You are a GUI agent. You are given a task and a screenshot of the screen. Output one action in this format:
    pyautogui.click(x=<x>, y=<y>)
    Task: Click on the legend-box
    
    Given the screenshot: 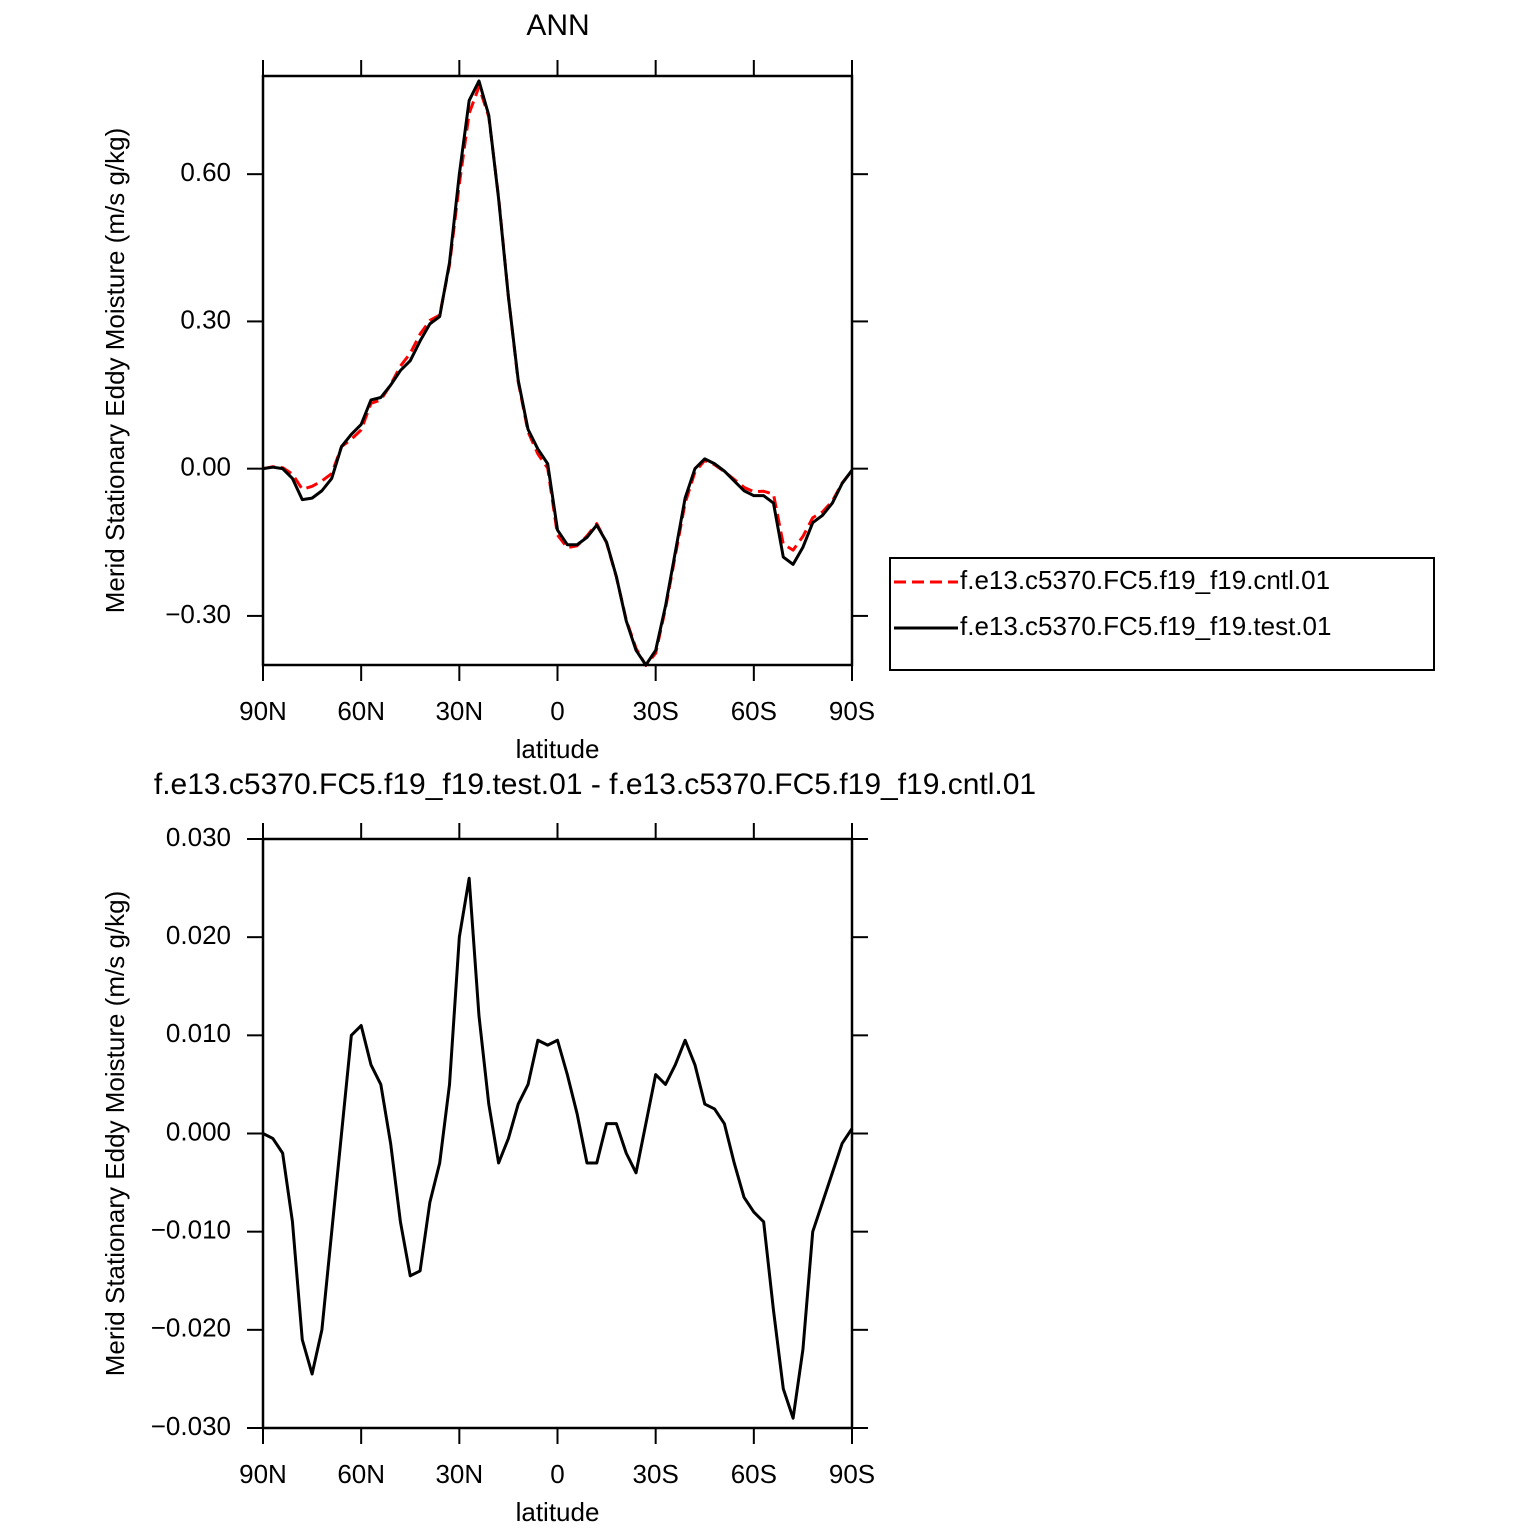 What is the action you would take?
    pyautogui.click(x=1162, y=614)
    